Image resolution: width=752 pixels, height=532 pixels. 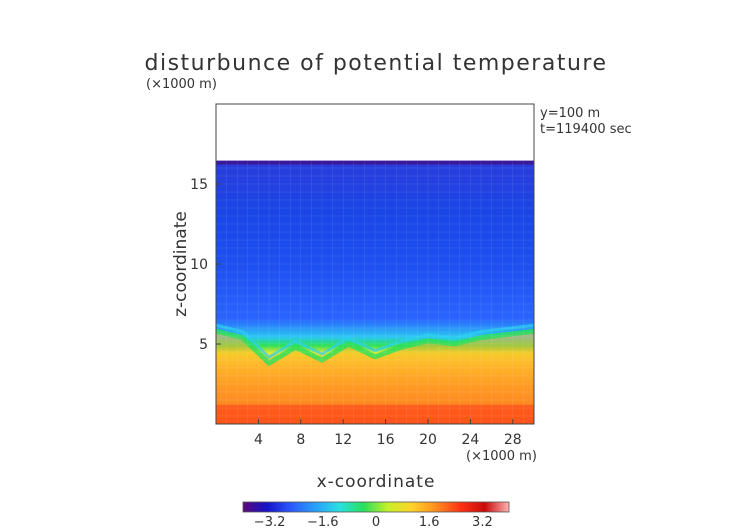 I want to click on x-tick-label: 16, so click(x=386, y=440).